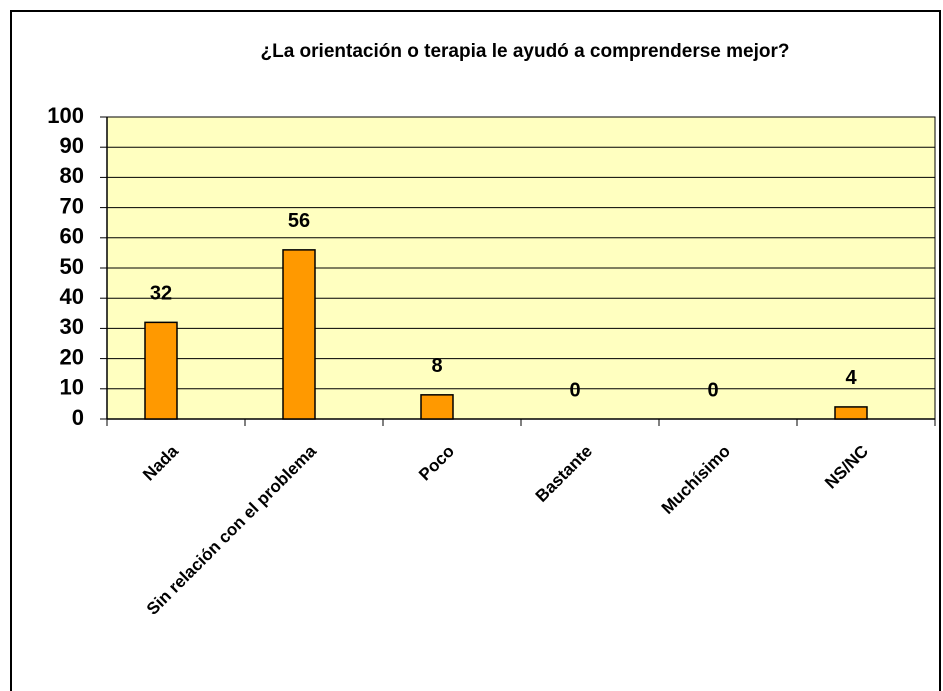  I want to click on y-tick-label: 60, so click(72, 236).